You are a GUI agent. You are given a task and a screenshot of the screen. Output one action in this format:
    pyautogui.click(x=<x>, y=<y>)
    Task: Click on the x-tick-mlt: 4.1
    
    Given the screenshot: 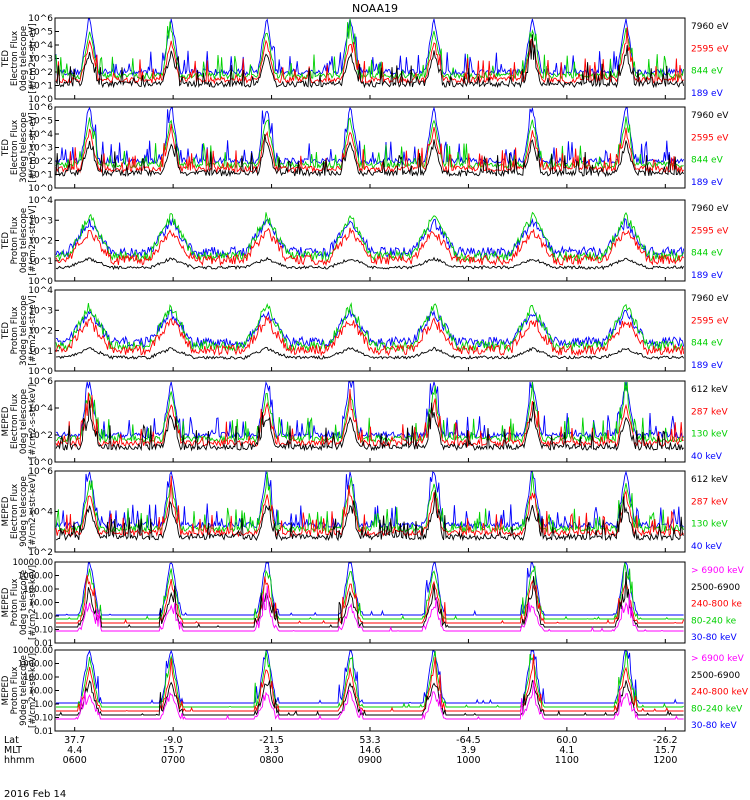 What is the action you would take?
    pyautogui.click(x=566, y=750)
    